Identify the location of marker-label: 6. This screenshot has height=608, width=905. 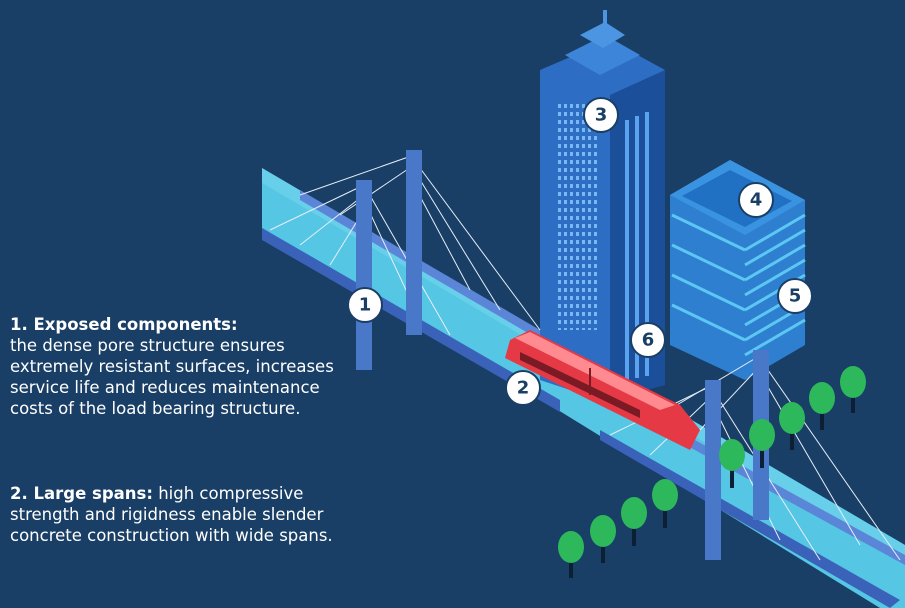
(648, 340).